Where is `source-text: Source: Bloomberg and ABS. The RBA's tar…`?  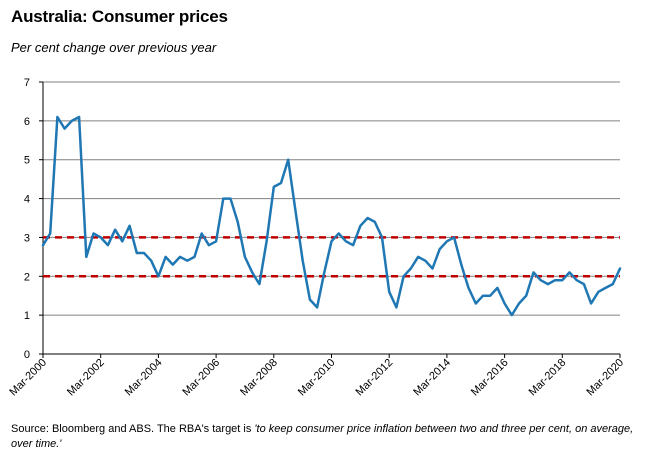 source-text: Source: Bloomberg and ABS. The RBA's tar… is located at coordinates (133, 429).